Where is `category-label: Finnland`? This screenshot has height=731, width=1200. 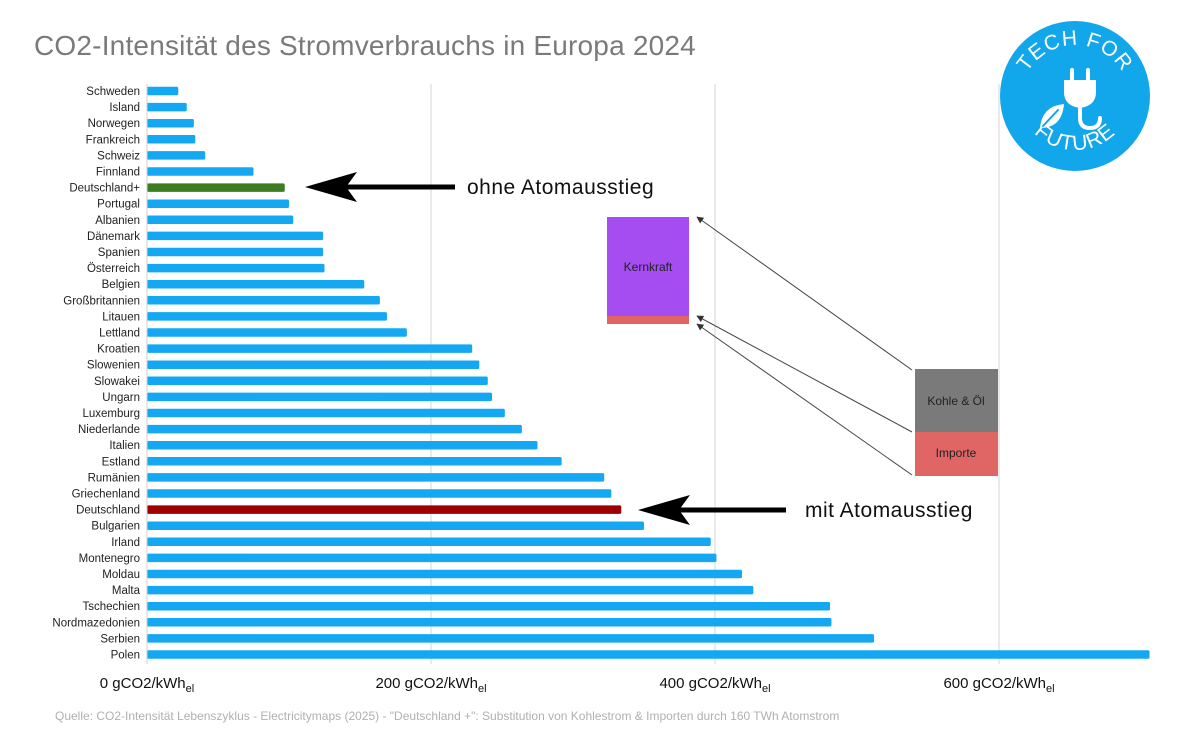 category-label: Finnland is located at coordinates (118, 173).